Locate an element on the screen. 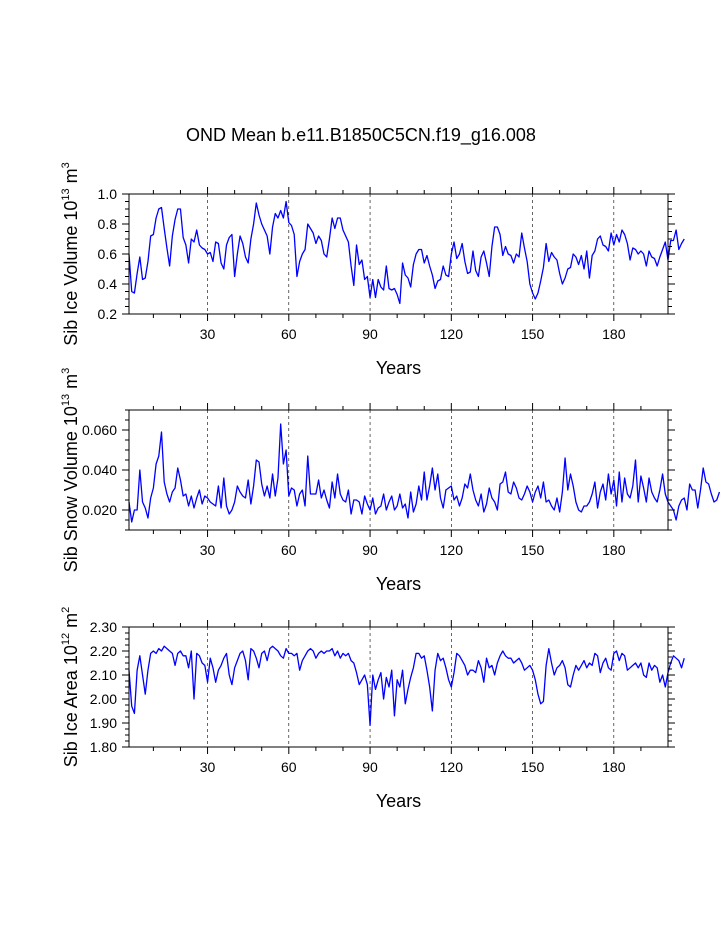  y-tick-label-2.10: 2.10 is located at coordinates (103, 675).